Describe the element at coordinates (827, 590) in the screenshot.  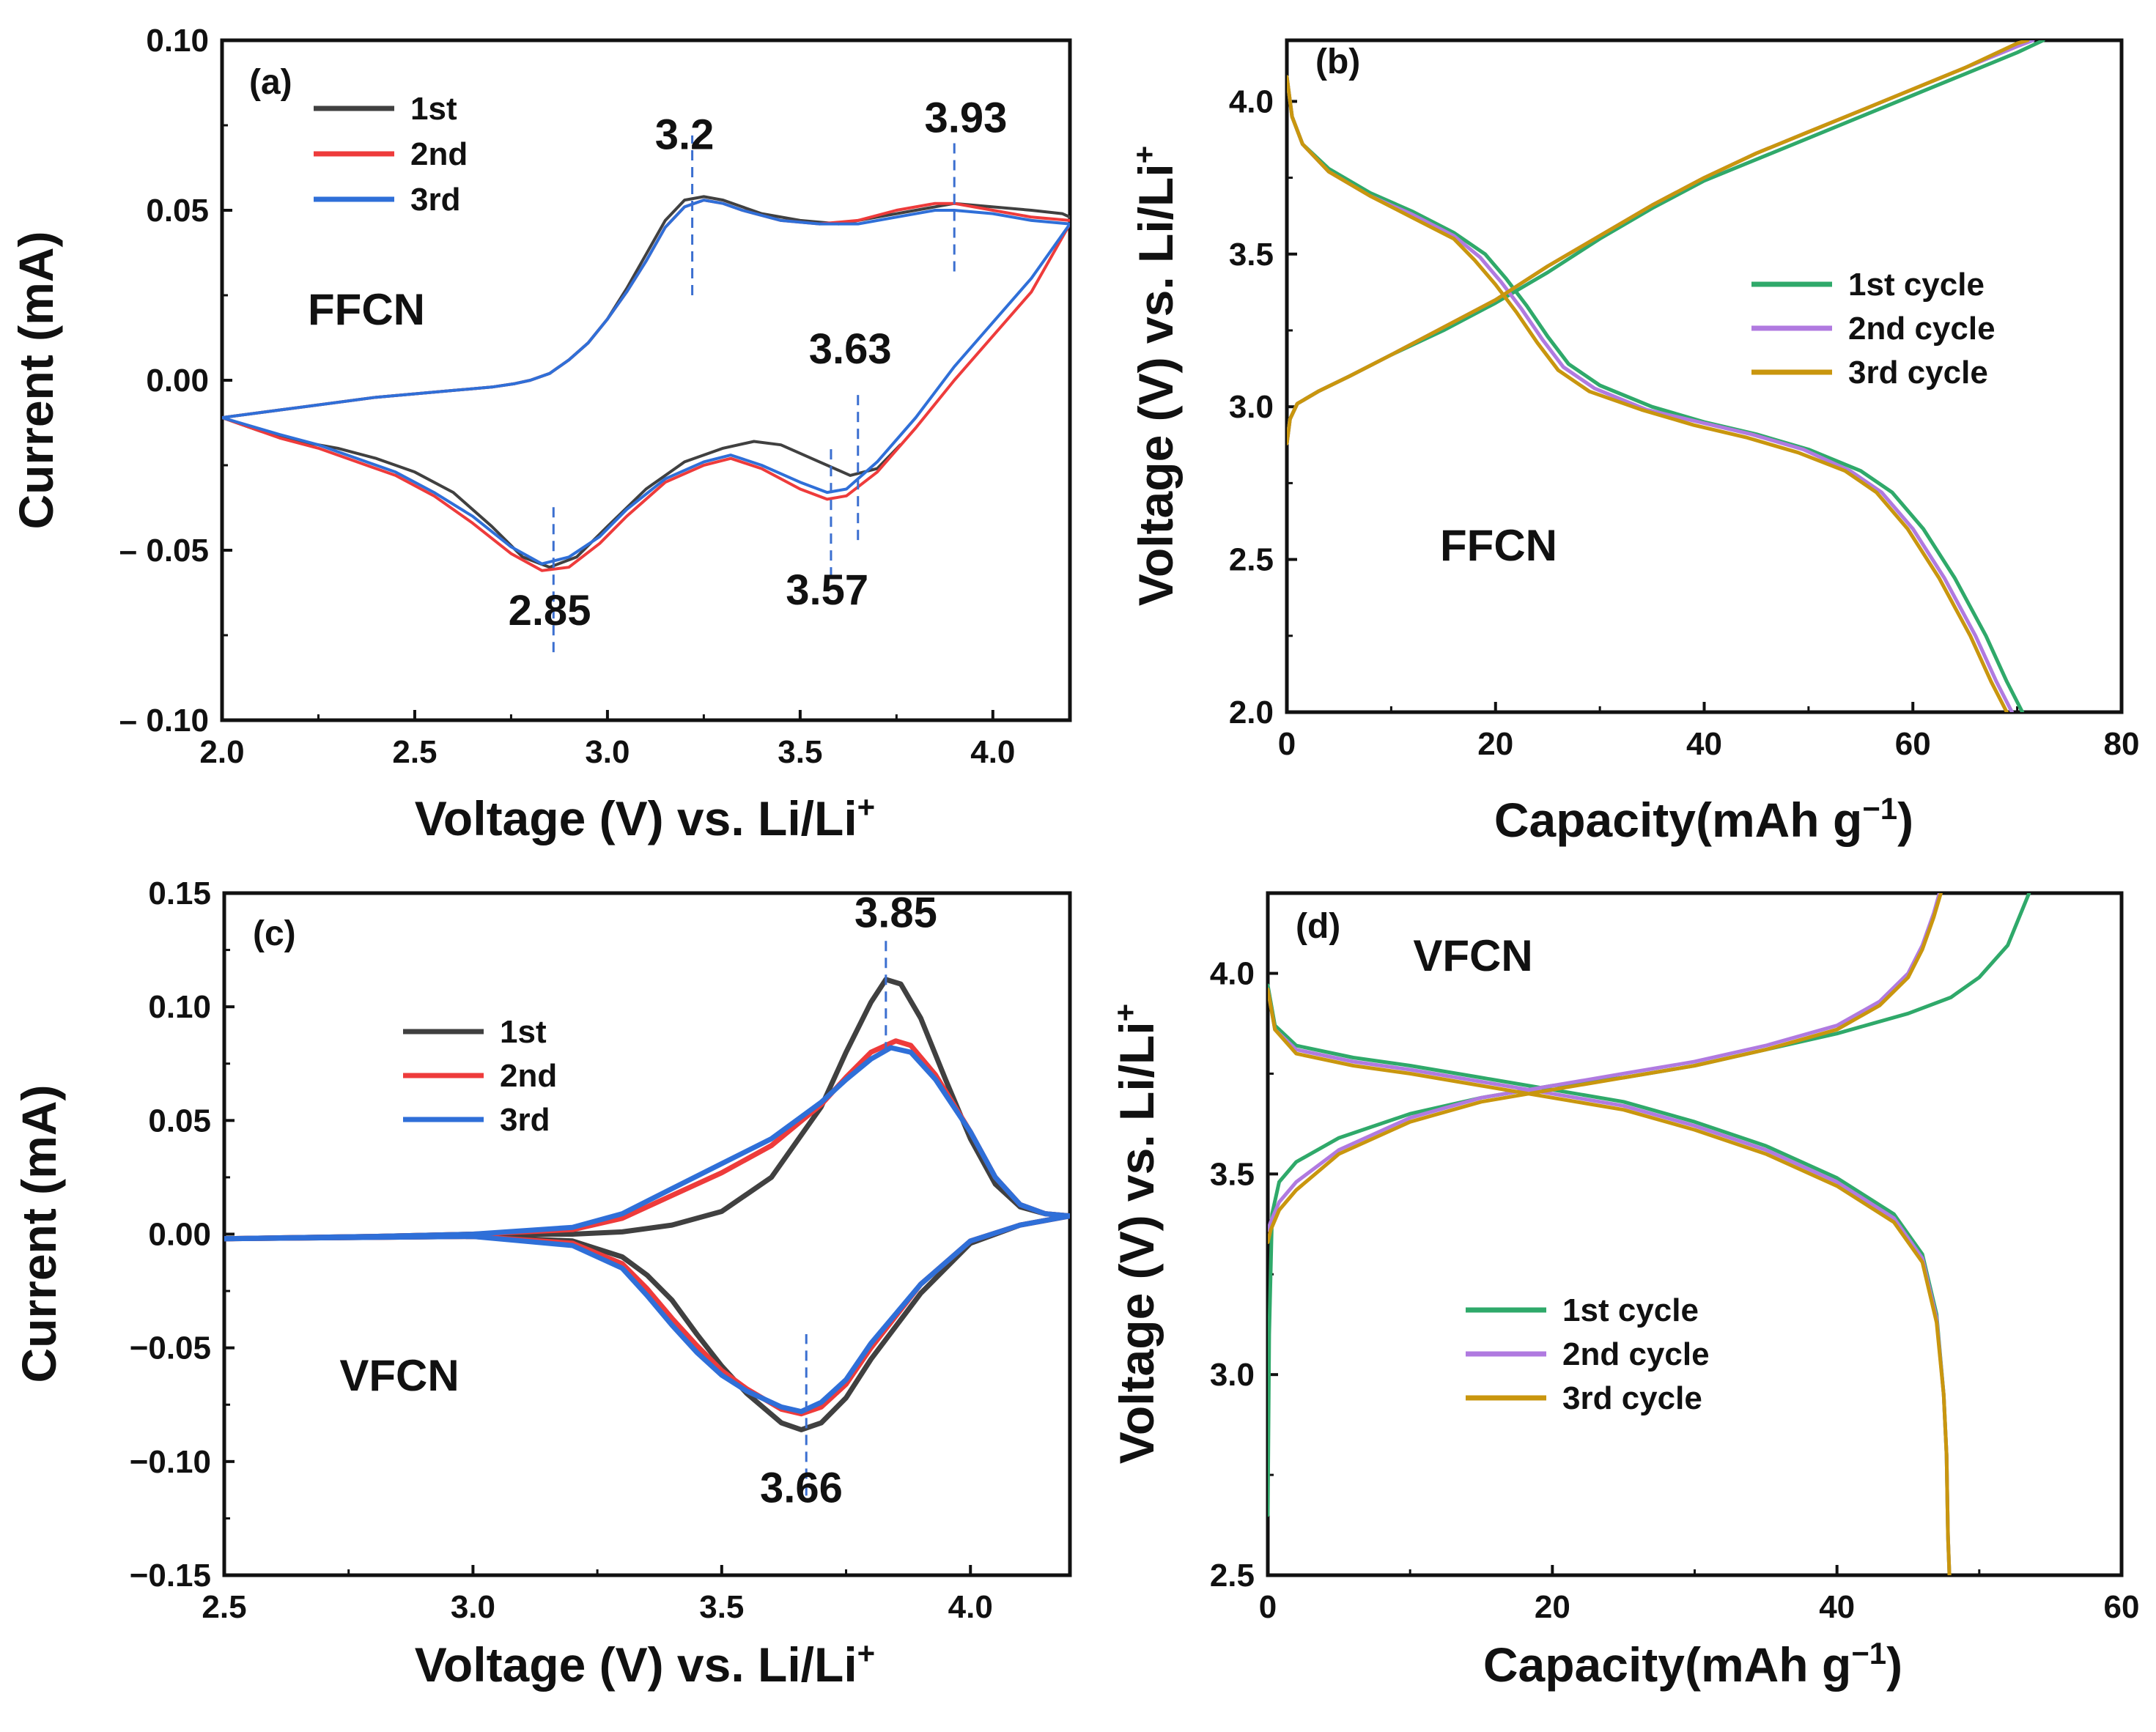
I see `peak-label: 3.57` at that location.